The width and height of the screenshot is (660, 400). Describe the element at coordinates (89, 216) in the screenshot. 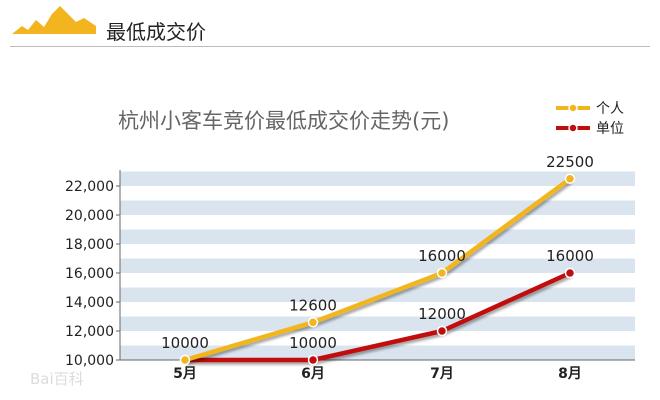

I see `y-tick-label: 20,000` at that location.